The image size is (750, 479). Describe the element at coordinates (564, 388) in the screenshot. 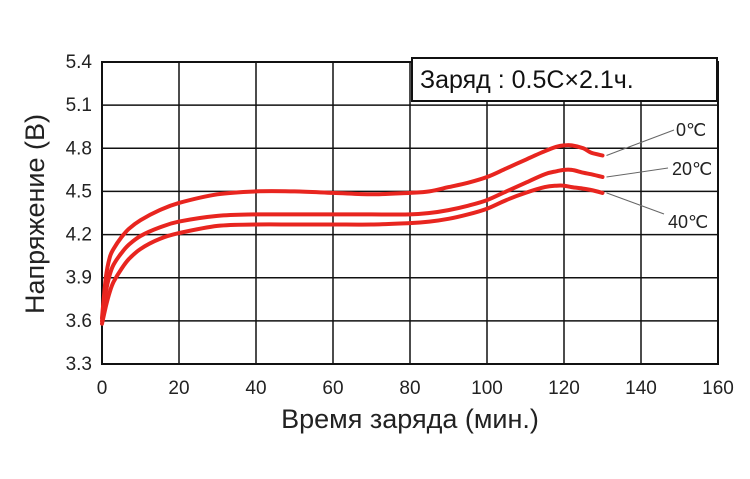

I see `x-tick-label: 120` at that location.